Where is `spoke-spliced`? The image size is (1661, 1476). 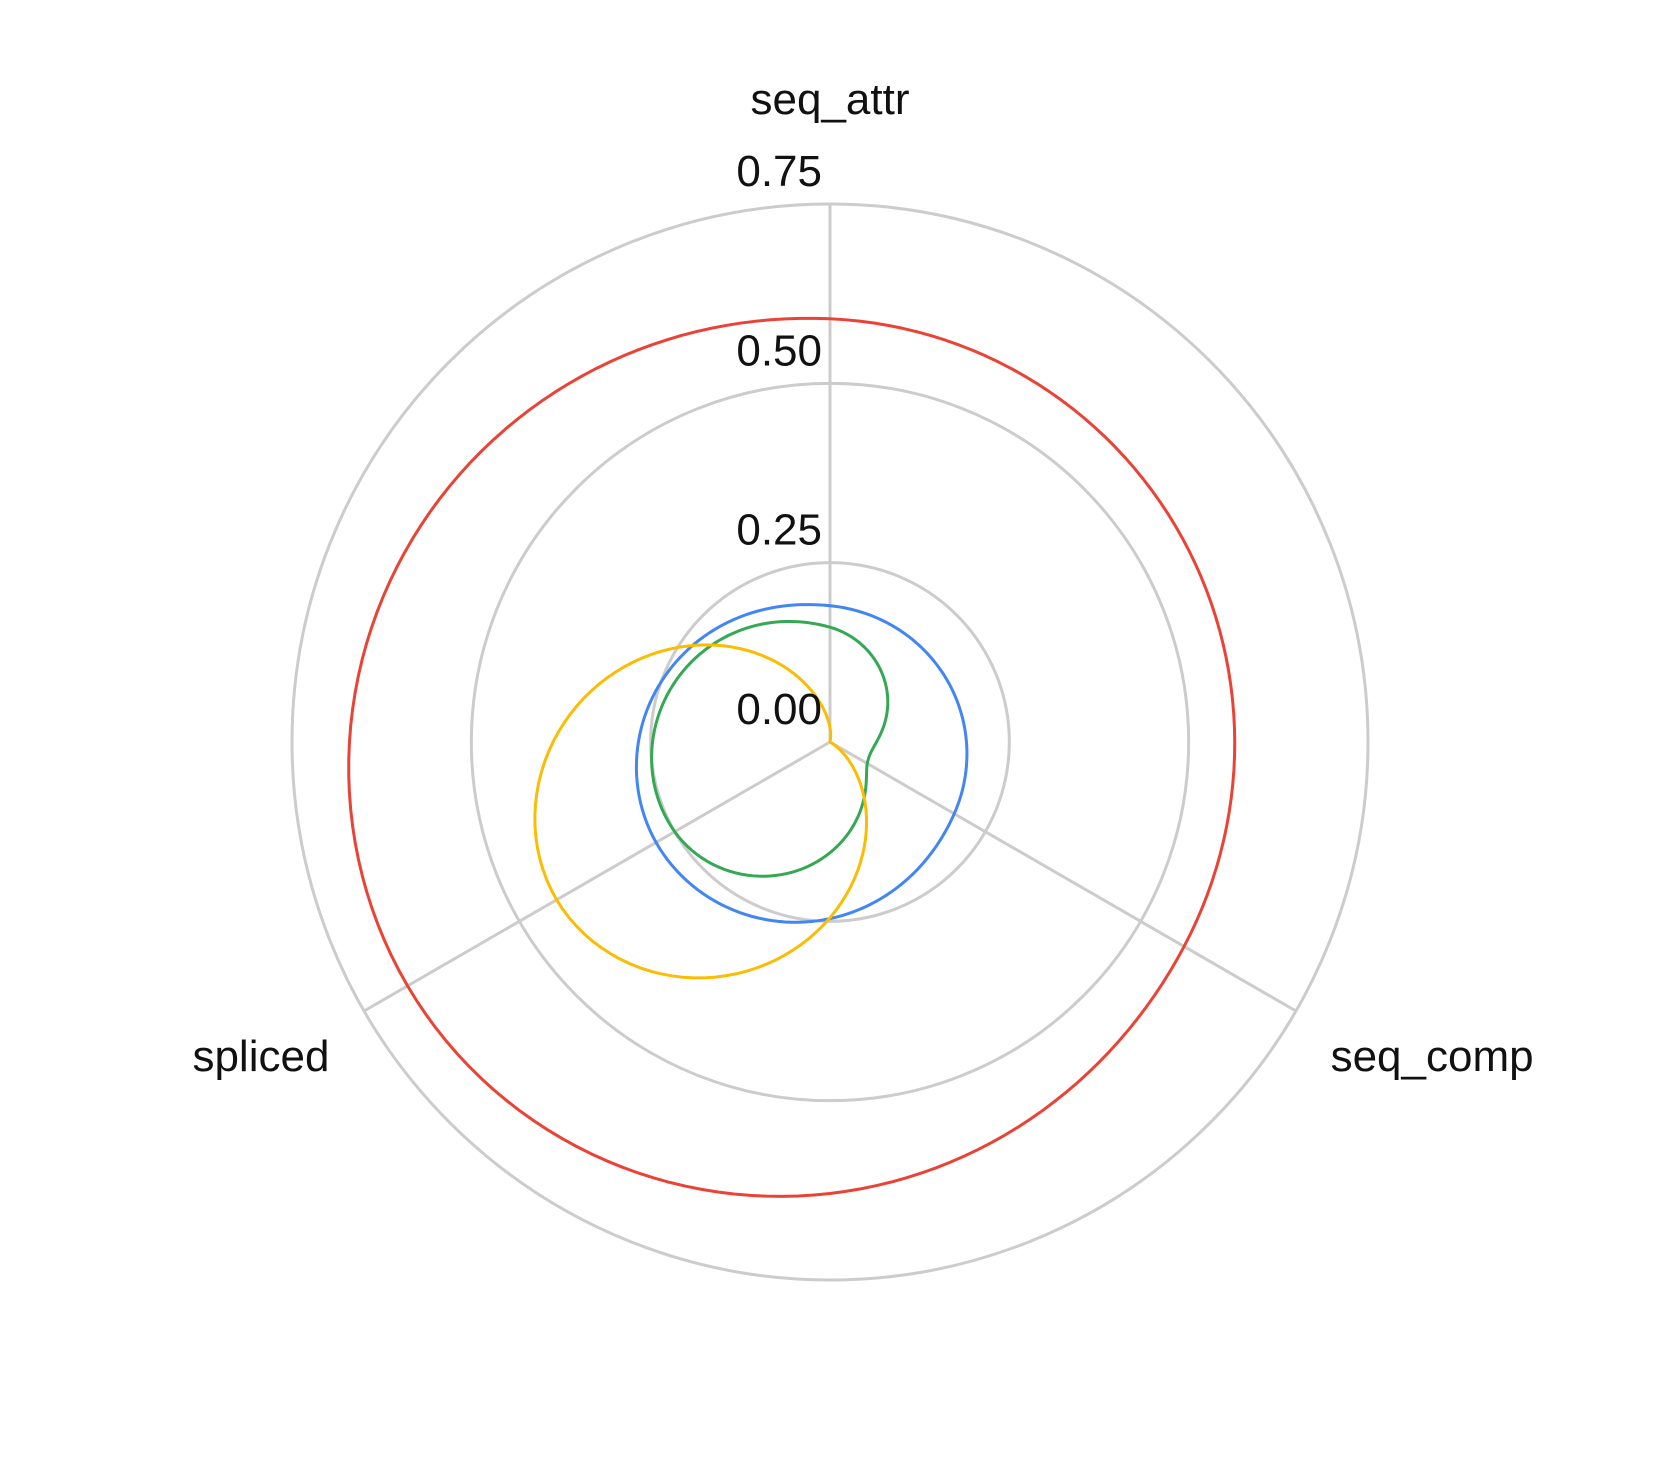
spoke-spliced is located at coordinates (597, 876).